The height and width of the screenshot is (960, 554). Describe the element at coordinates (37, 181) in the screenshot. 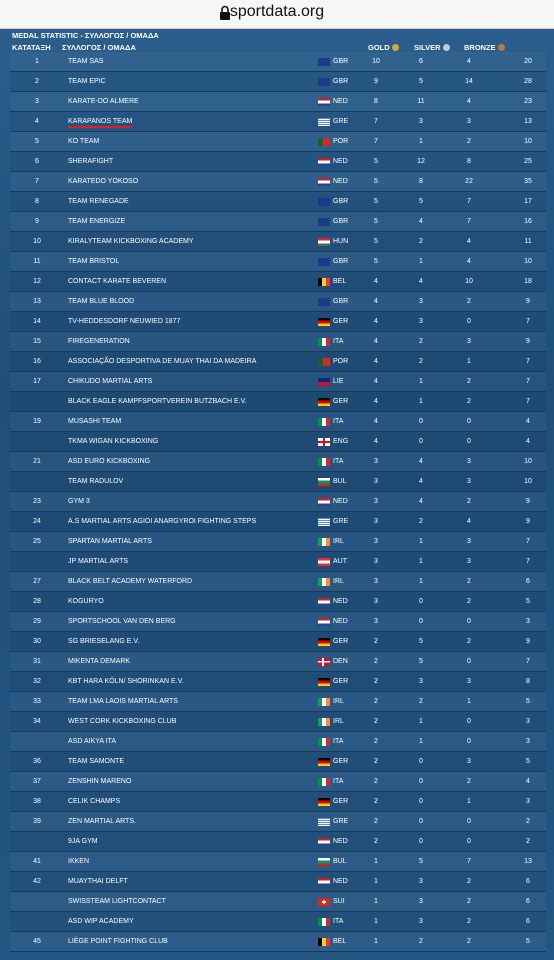

I see `rank: 7` at that location.